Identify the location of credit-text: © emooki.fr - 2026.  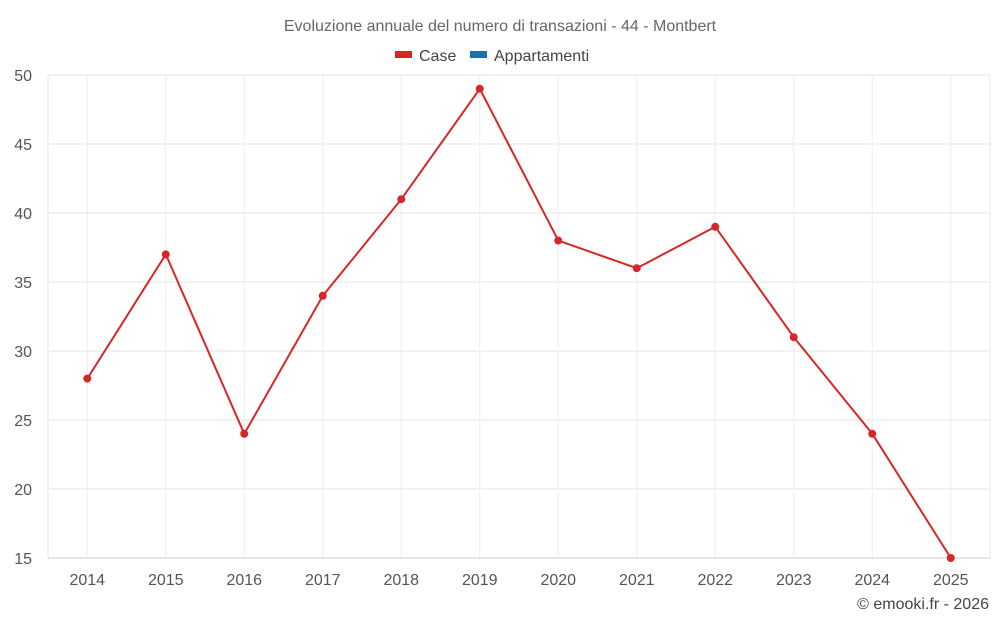
(923, 604).